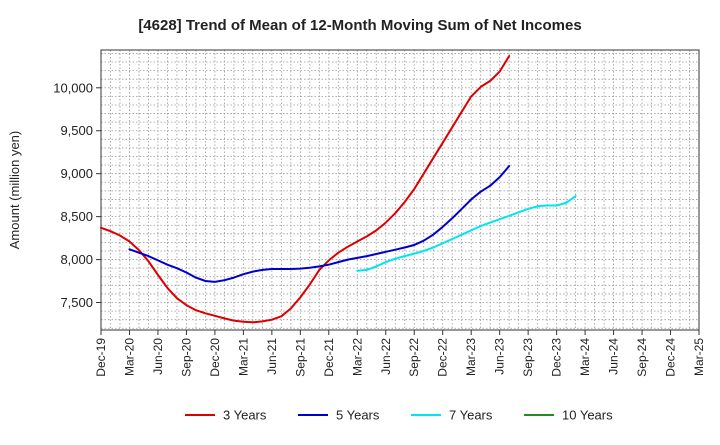 This screenshot has width=720, height=445. What do you see at coordinates (73, 87) in the screenshot?
I see `y-tick-label: 10,000` at bounding box center [73, 87].